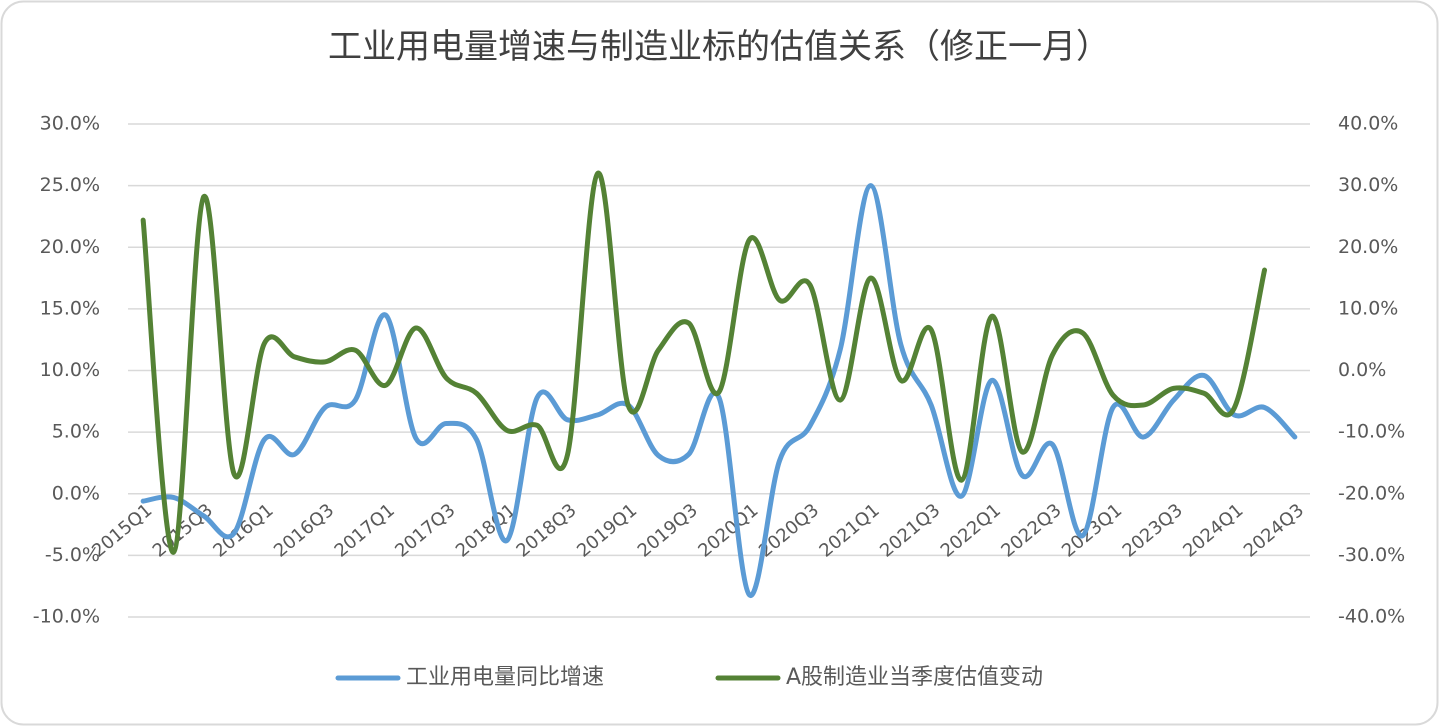 Image resolution: width=1439 pixels, height=726 pixels. Describe the element at coordinates (70, 308) in the screenshot. I see `y-tick-label: 15.0%` at that location.